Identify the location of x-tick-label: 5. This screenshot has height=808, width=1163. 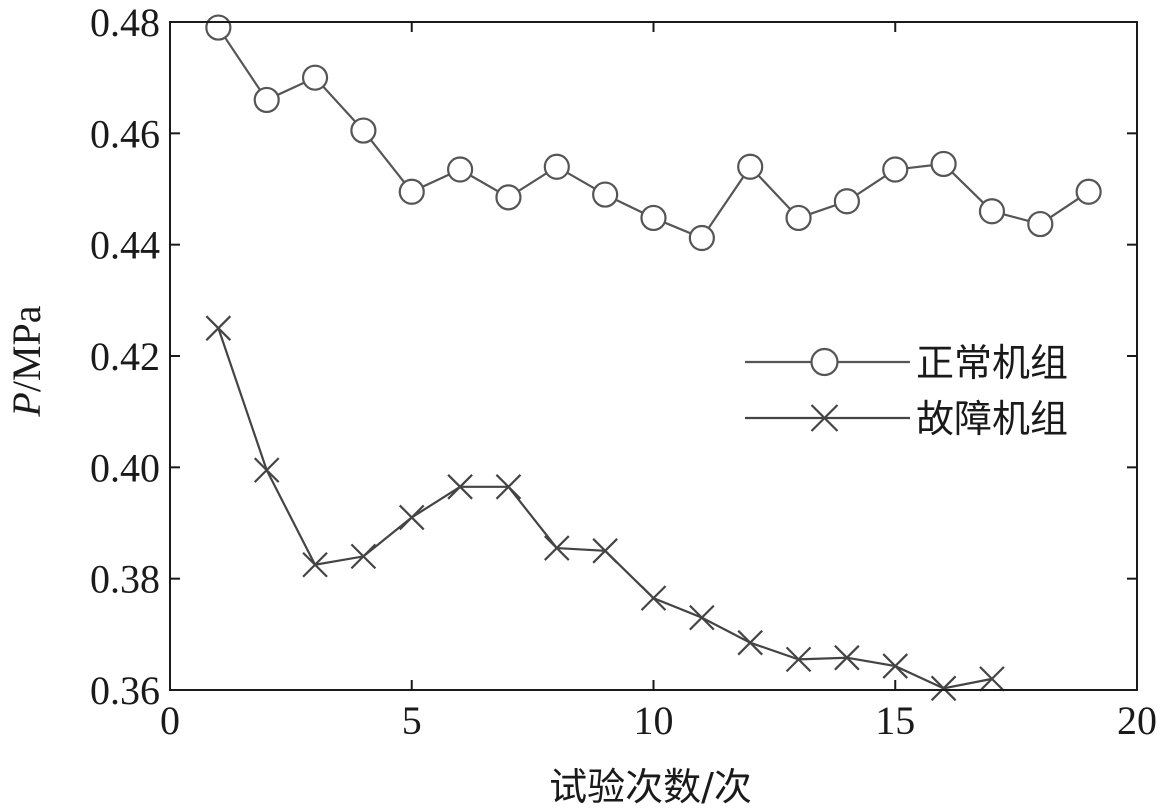
(412, 720).